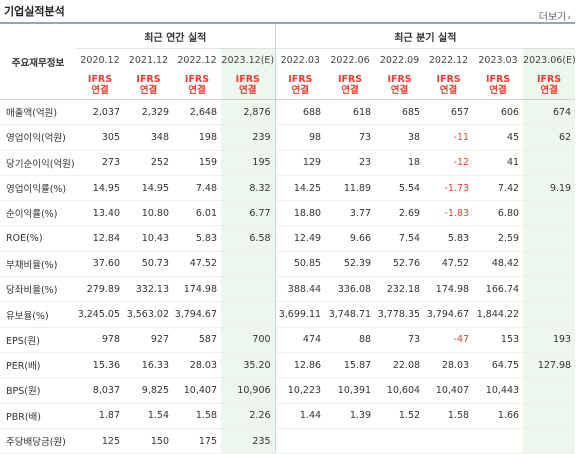 The width and height of the screenshot is (580, 454). Describe the element at coordinates (38, 264) in the screenshot. I see `row-label: 부채비율(%)` at that location.